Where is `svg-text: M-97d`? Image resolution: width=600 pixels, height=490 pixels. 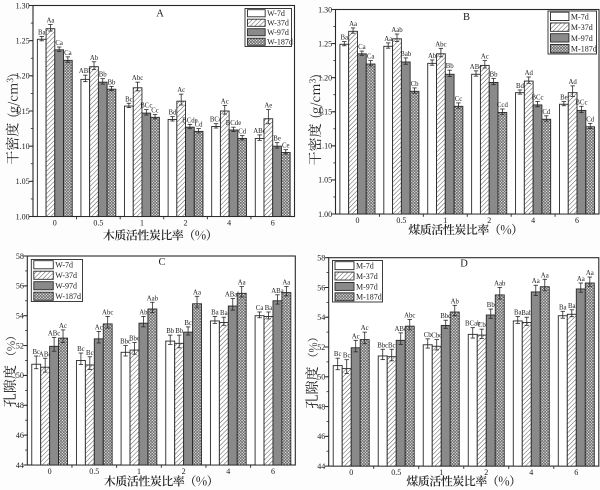 svg-text: M-97d is located at coordinates (367, 286).